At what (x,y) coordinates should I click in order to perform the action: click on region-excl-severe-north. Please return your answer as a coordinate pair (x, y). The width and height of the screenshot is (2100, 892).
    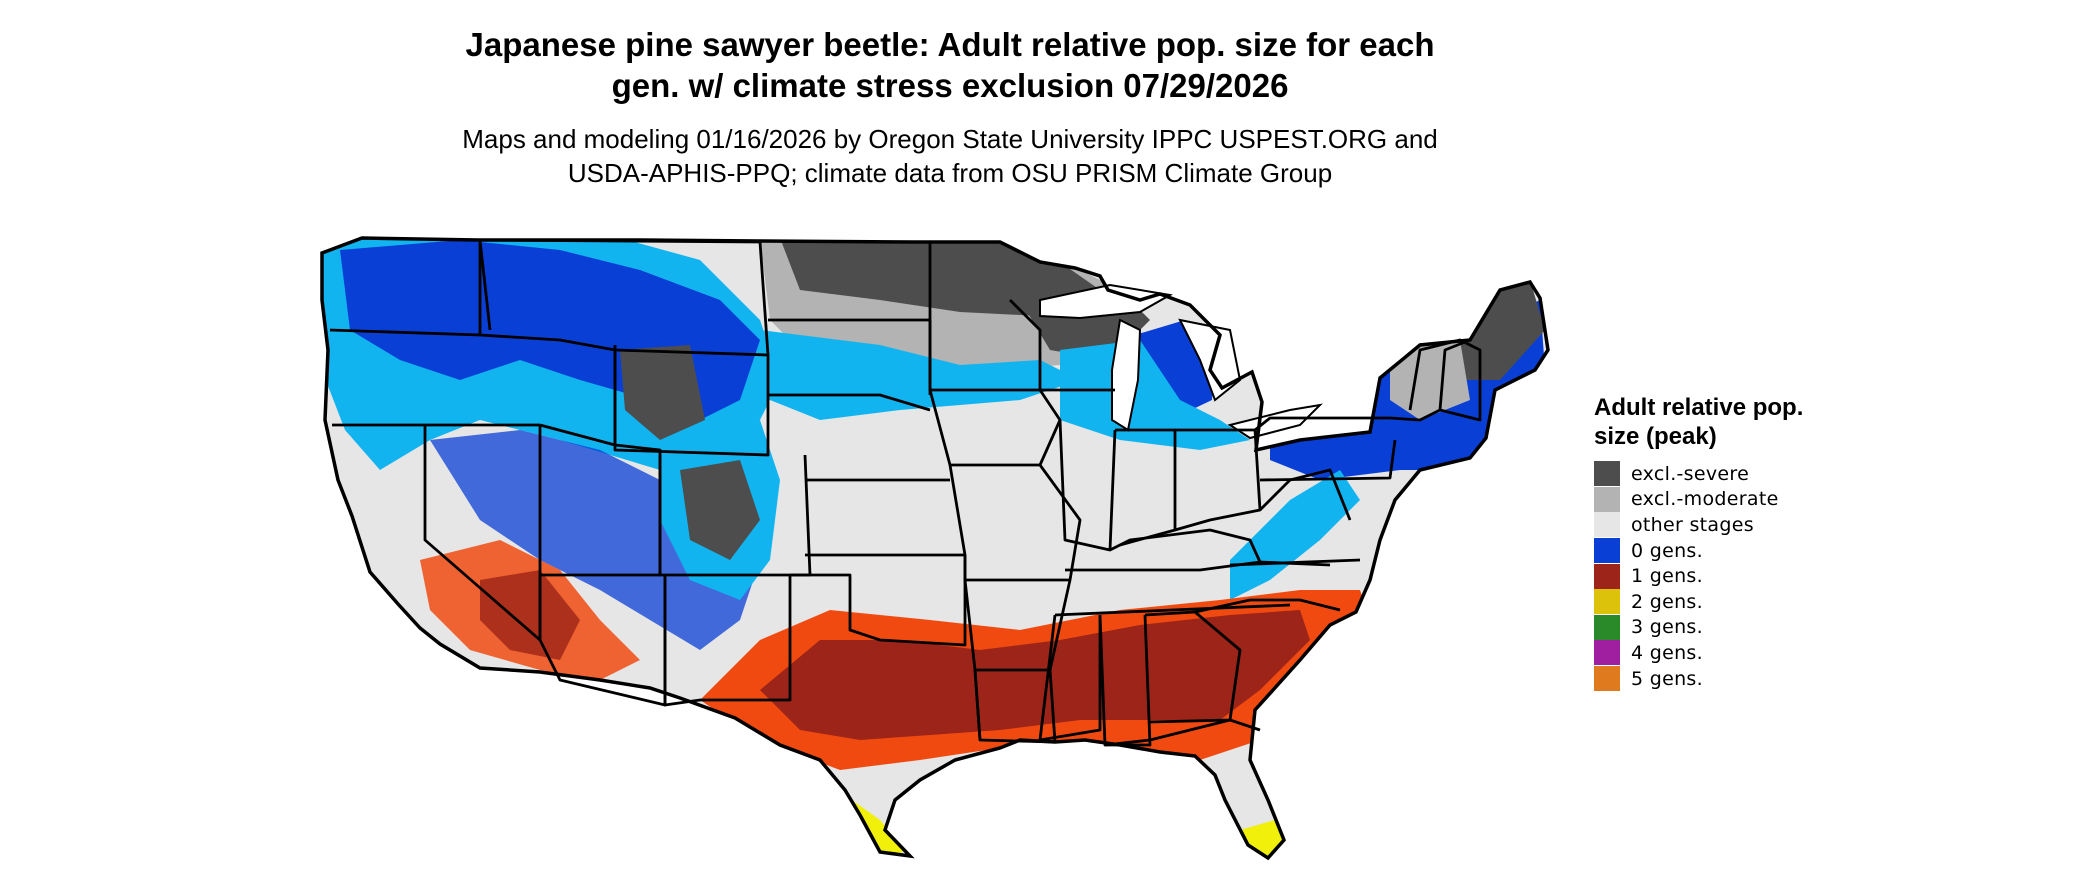
    Looking at the image, I should click on (940, 278).